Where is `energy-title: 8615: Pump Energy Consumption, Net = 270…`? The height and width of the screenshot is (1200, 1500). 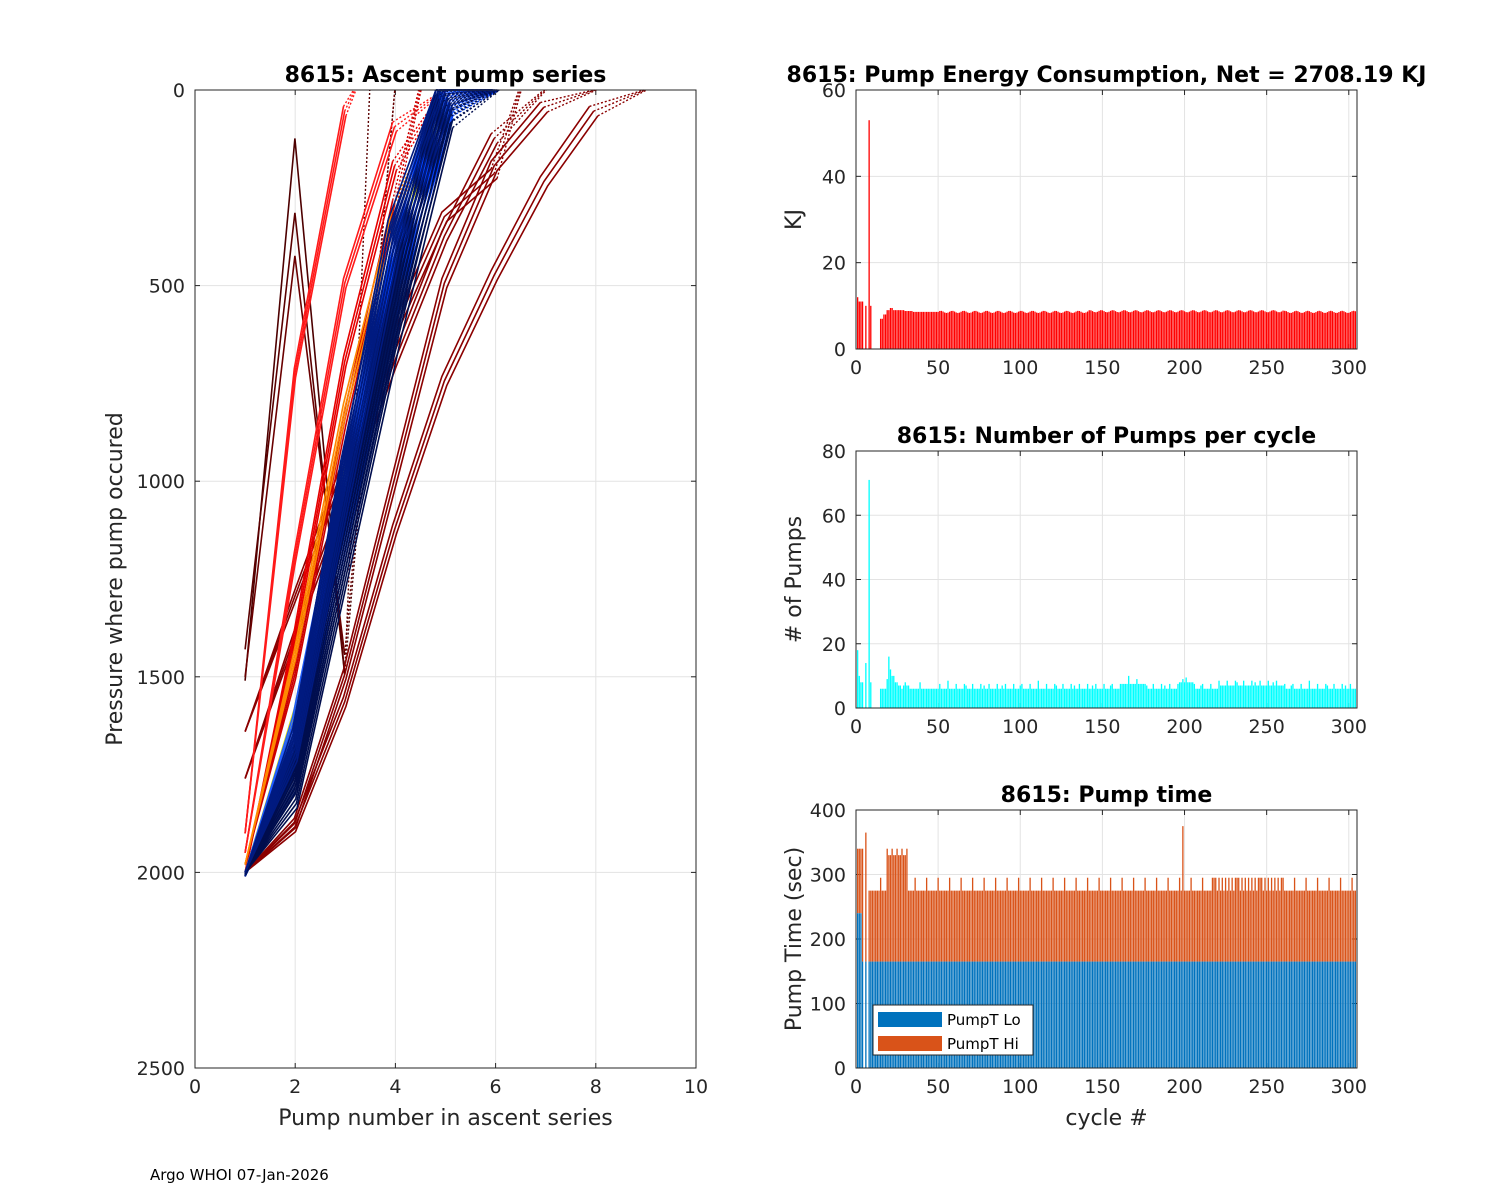 energy-title: 8615: Pump Energy Consumption, Net = 270… is located at coordinates (1107, 75).